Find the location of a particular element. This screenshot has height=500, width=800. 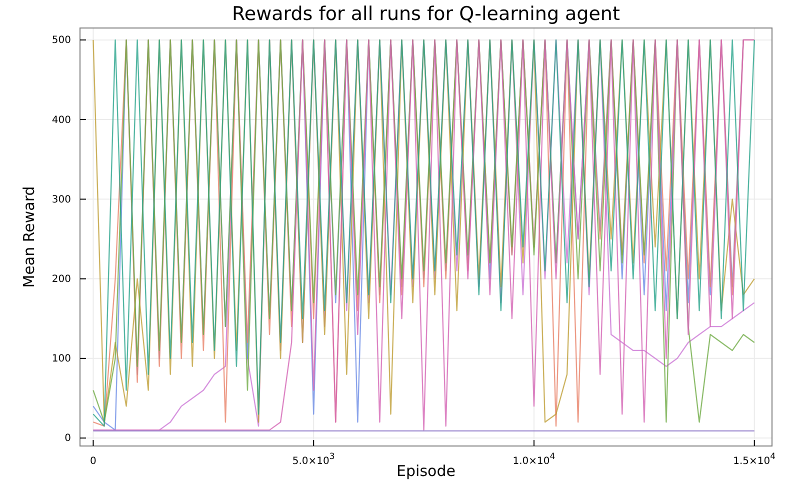

y-axis-title: Mean Reward is located at coordinates (29, 237).